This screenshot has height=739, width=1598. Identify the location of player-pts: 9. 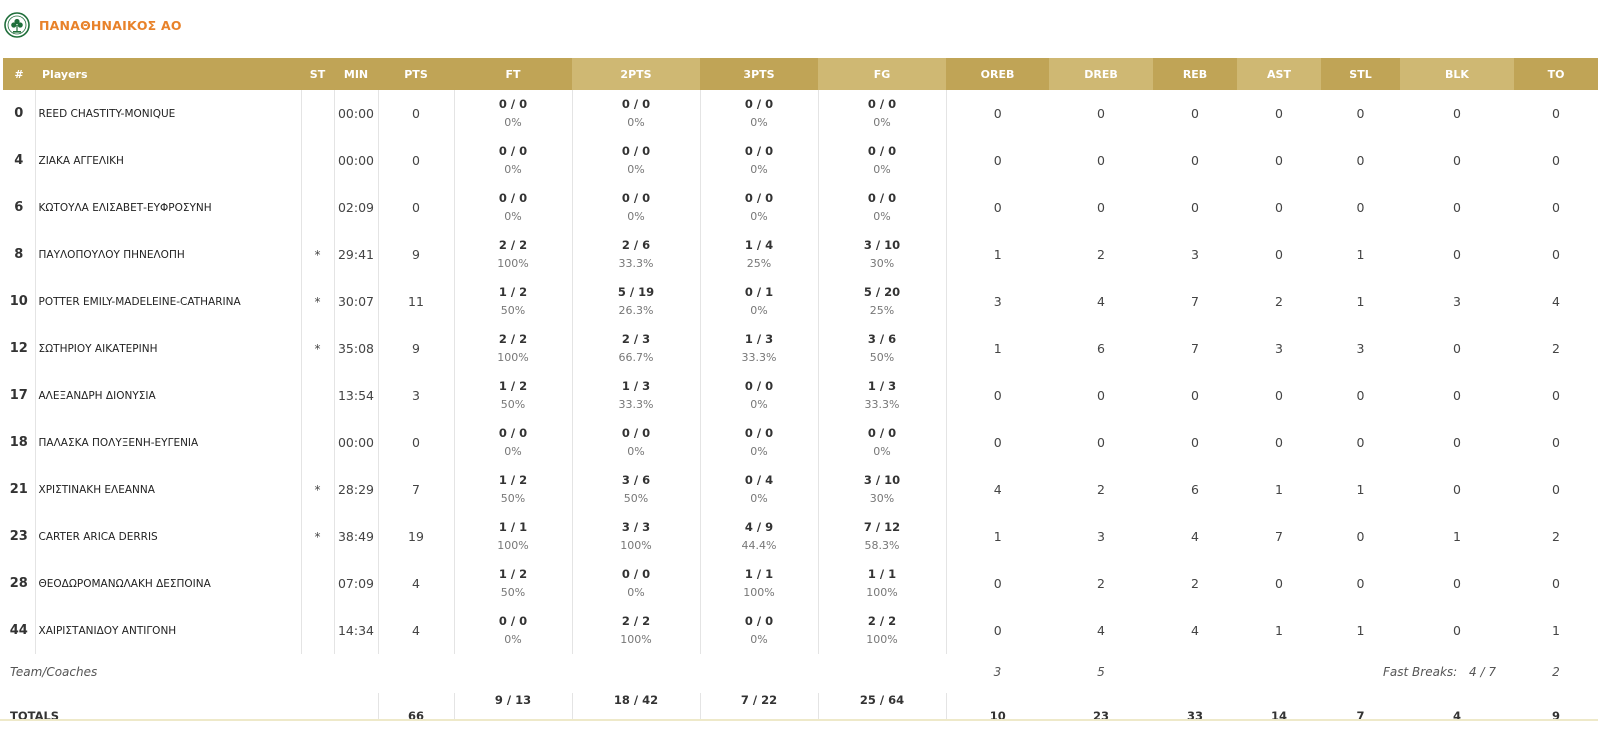
(416, 348).